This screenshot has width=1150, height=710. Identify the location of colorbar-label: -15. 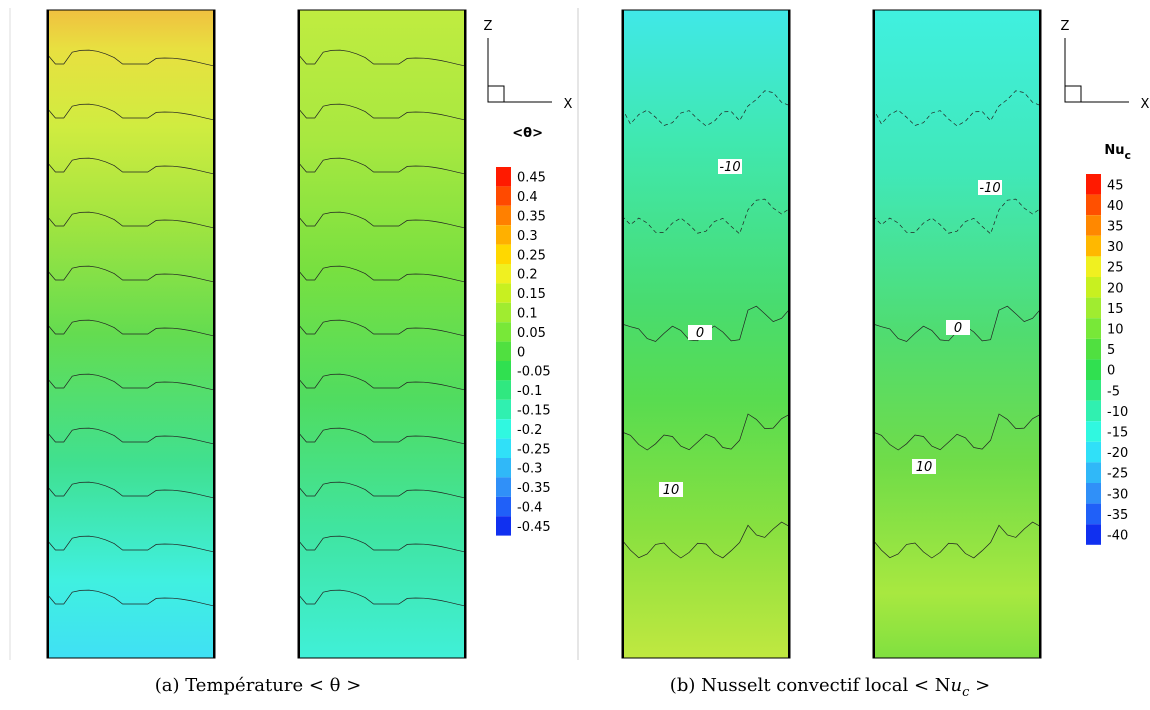
(1117, 433).